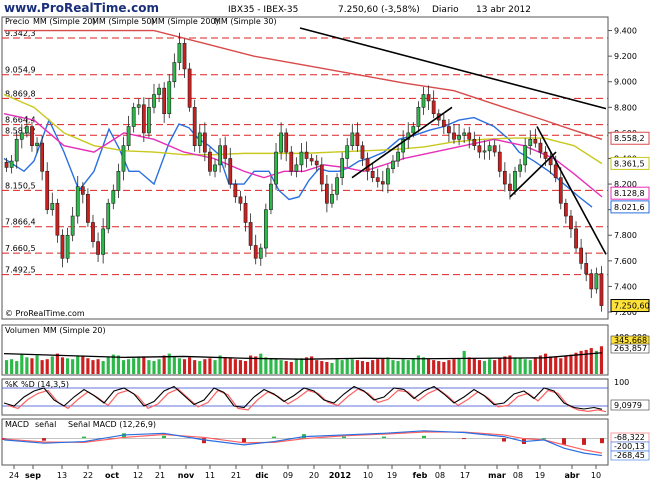 This screenshot has width=650, height=482. I want to click on x-tick-label-5: 12, so click(138, 475).